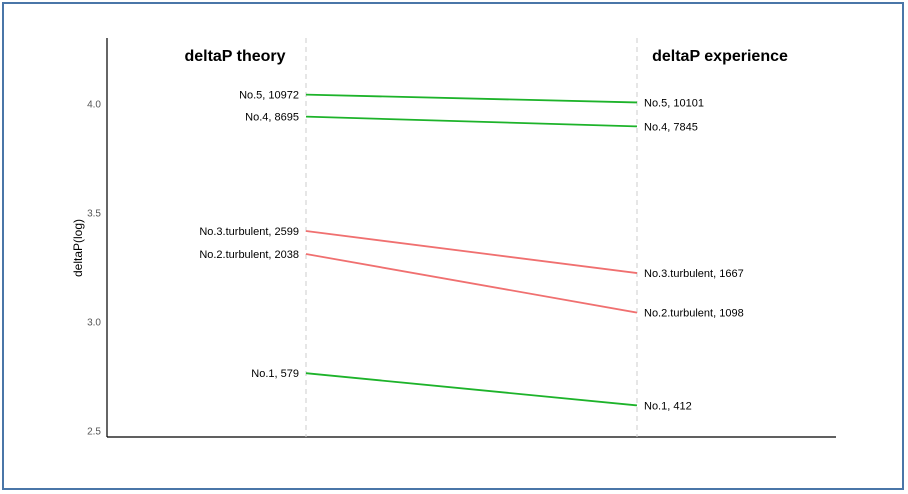 Image resolution: width=908 pixels, height=494 pixels. Describe the element at coordinates (94, 431) in the screenshot. I see `y-tick-label: 2.5` at that location.